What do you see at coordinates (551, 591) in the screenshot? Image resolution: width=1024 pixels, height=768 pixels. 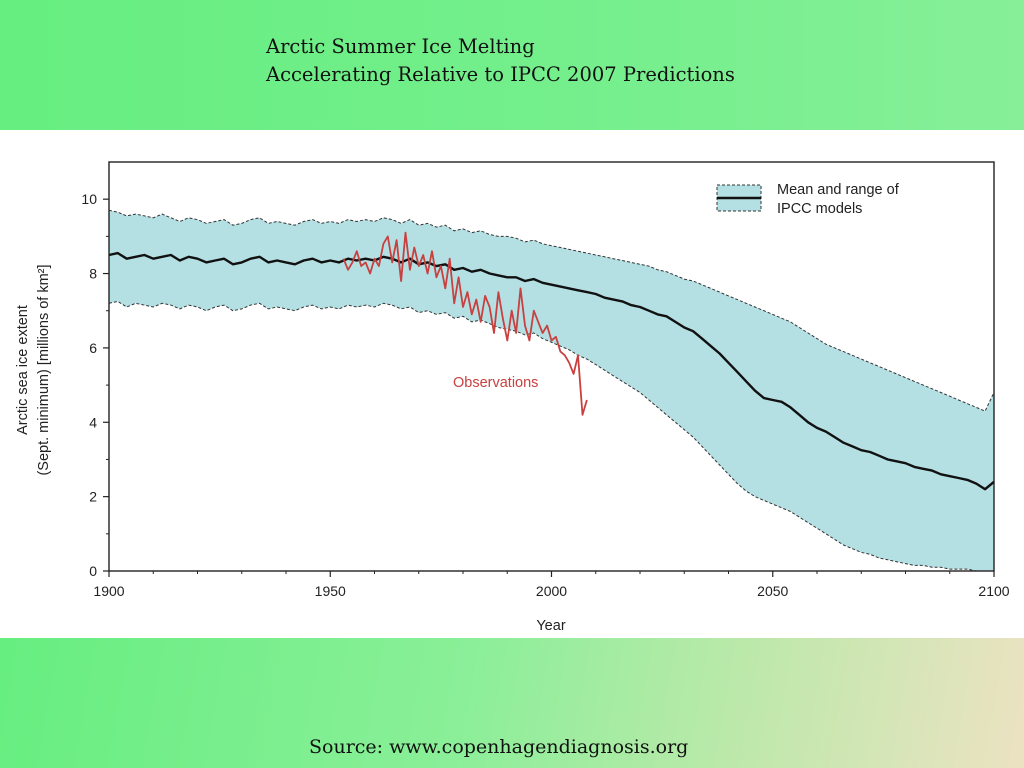 I see `x-tick-label: 2000` at bounding box center [551, 591].